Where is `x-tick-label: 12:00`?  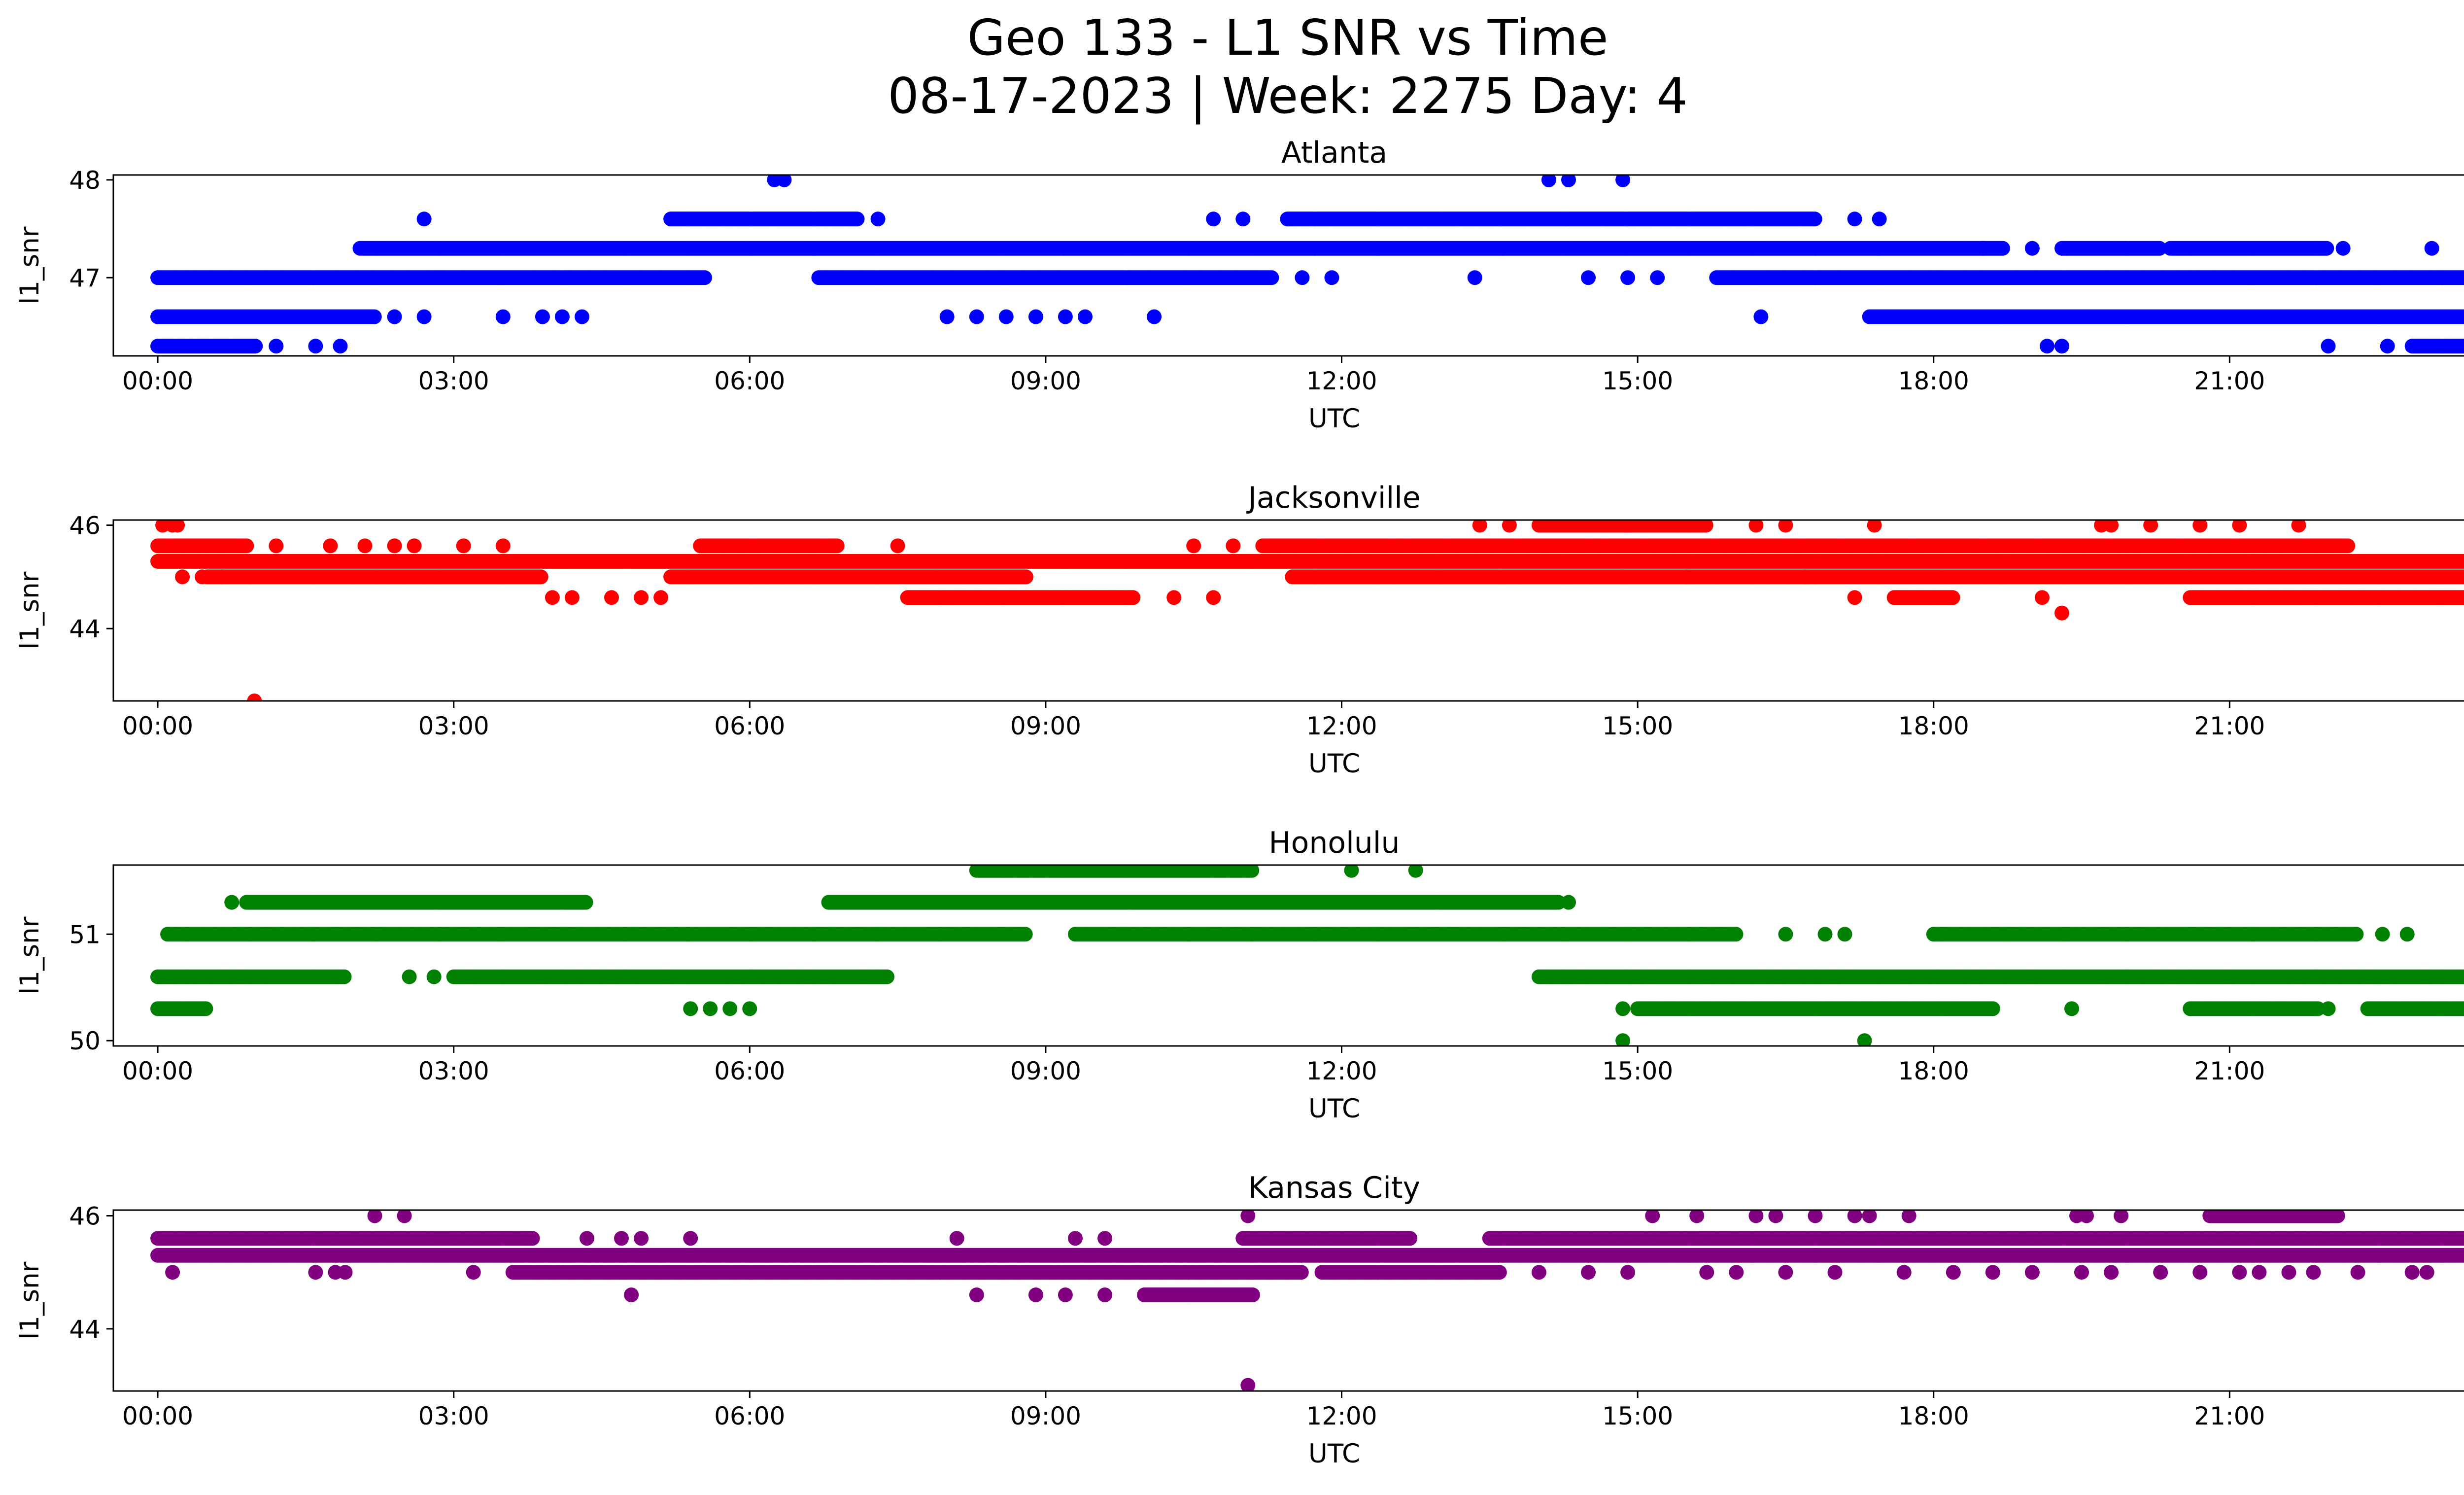
x-tick-label: 12:00 is located at coordinates (1341, 381).